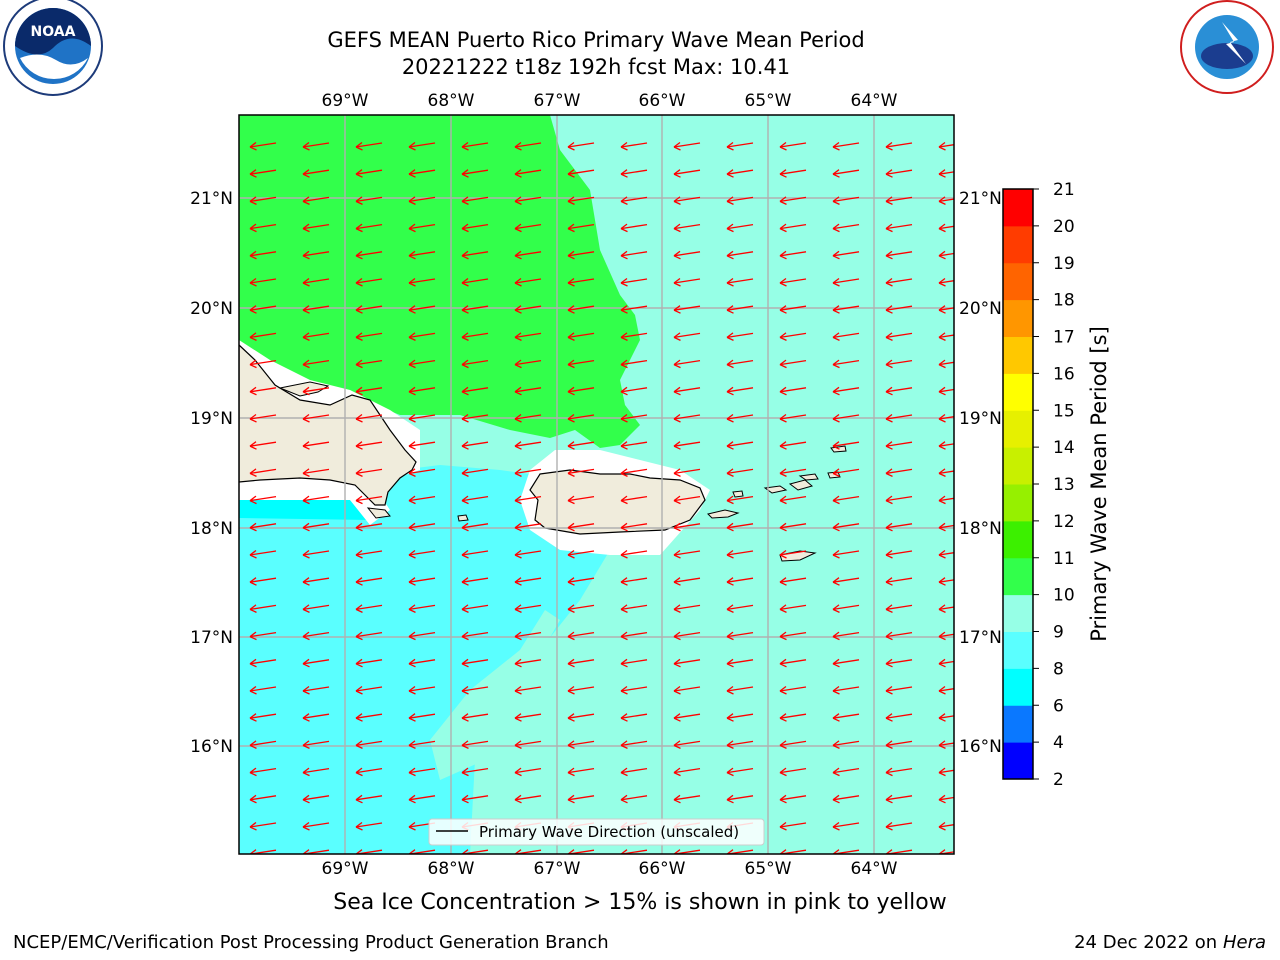 The width and height of the screenshot is (1280, 960). What do you see at coordinates (980, 638) in the screenshot?
I see `lat-label-right: 17°N` at bounding box center [980, 638].